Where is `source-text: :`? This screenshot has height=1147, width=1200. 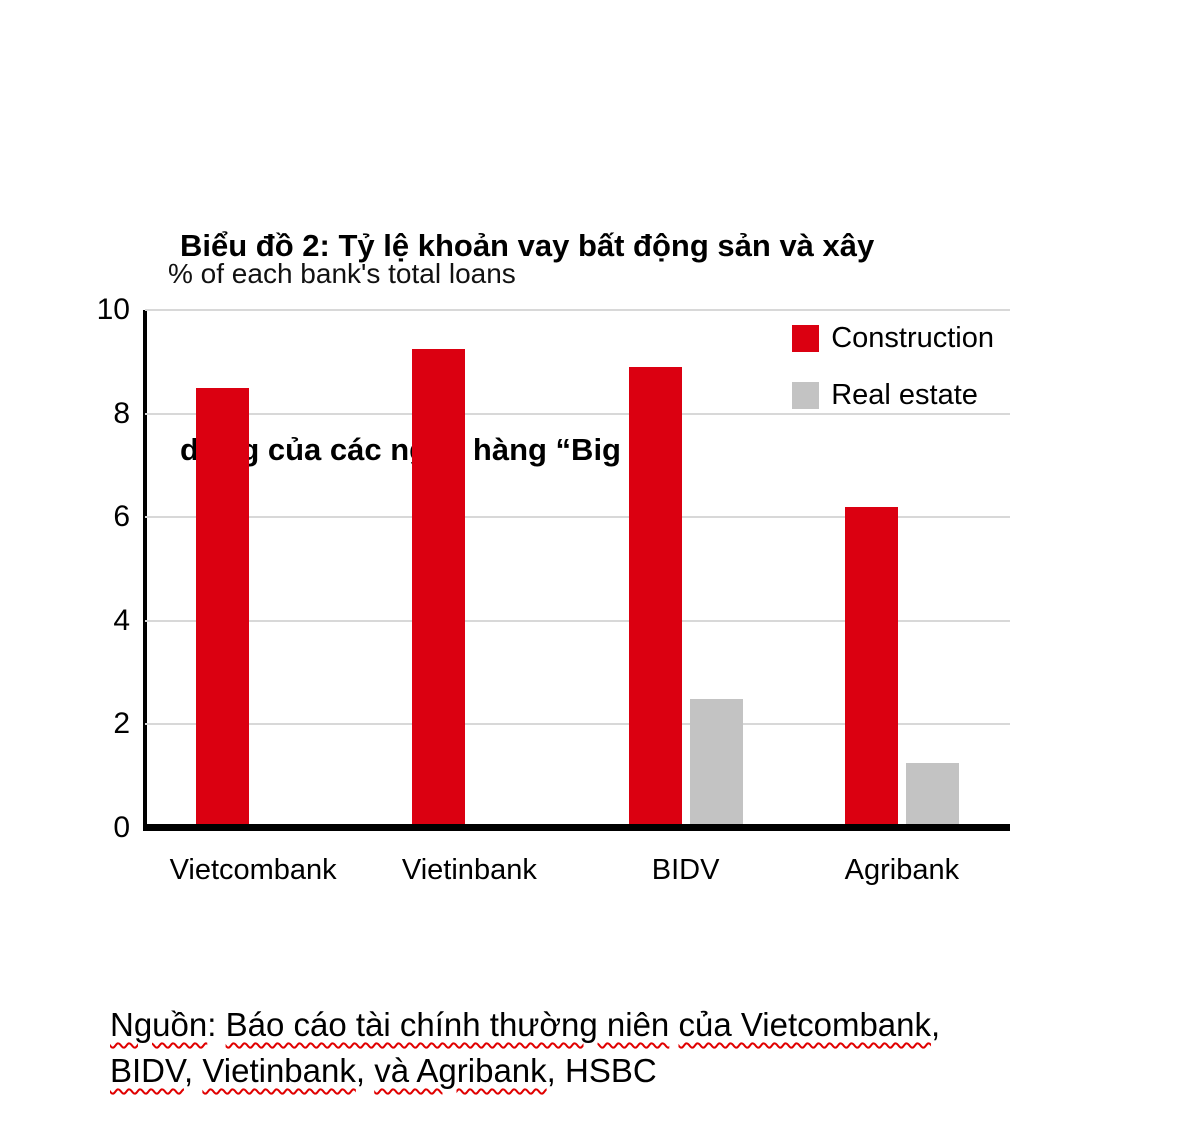 source-text: : is located at coordinates (216, 1024).